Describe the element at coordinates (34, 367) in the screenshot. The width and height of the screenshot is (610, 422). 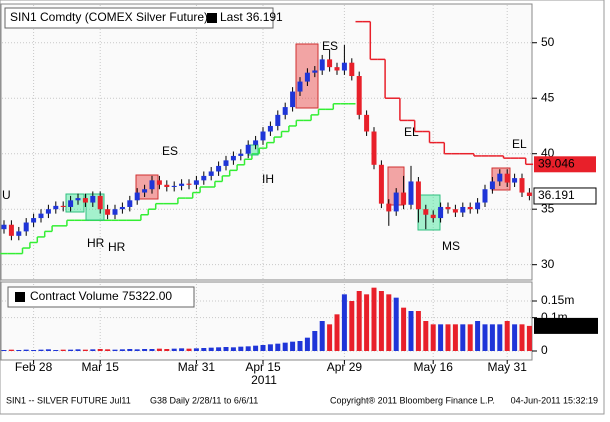
I see `x-tick-label: Feb 28` at that location.